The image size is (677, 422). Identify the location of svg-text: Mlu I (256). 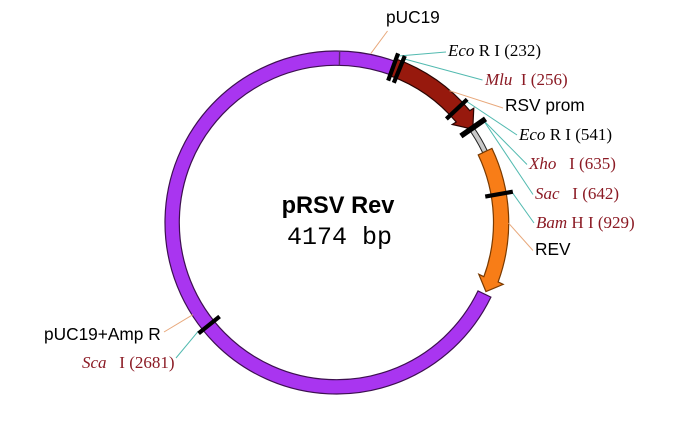
(526, 79).